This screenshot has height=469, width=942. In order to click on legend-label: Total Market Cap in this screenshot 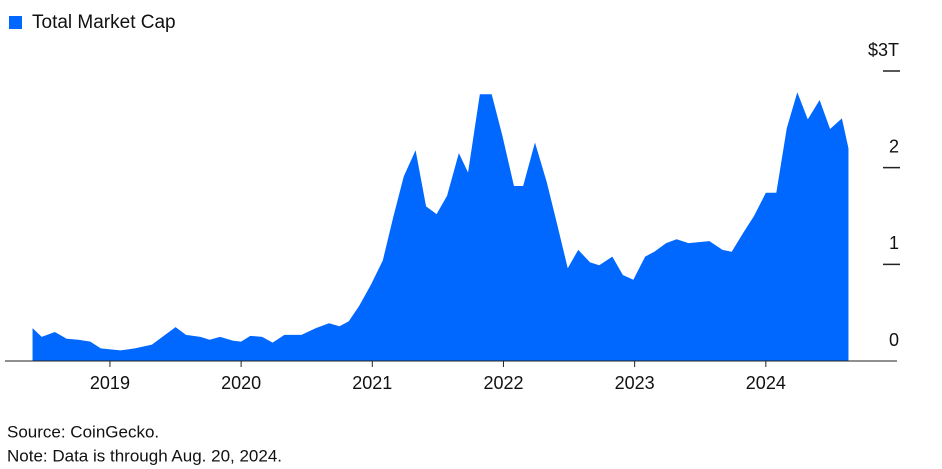, I will do `click(104, 22)`.